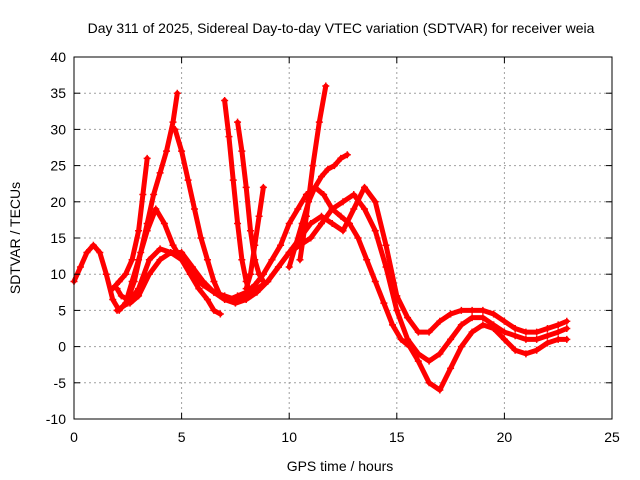 This screenshot has height=480, width=640. What do you see at coordinates (397, 437) in the screenshot?
I see `x-tick-label: 15` at bounding box center [397, 437].